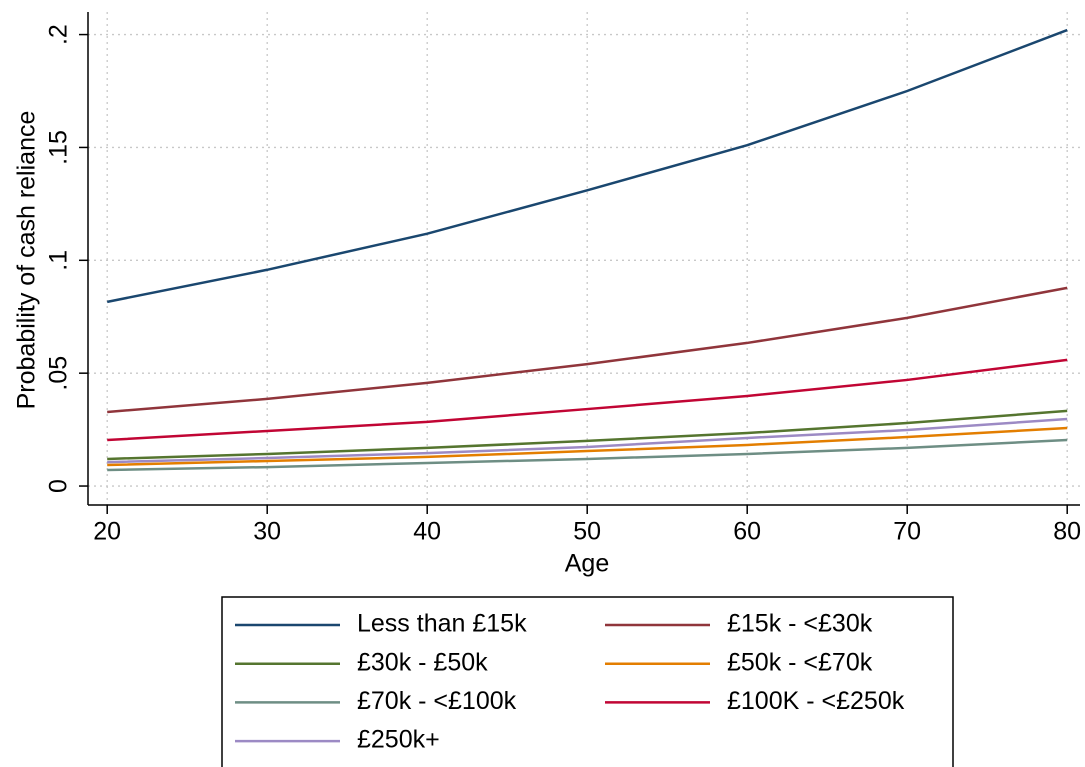 The height and width of the screenshot is (767, 1085). What do you see at coordinates (442, 624) in the screenshot?
I see `legend-label: Less than £15k` at bounding box center [442, 624].